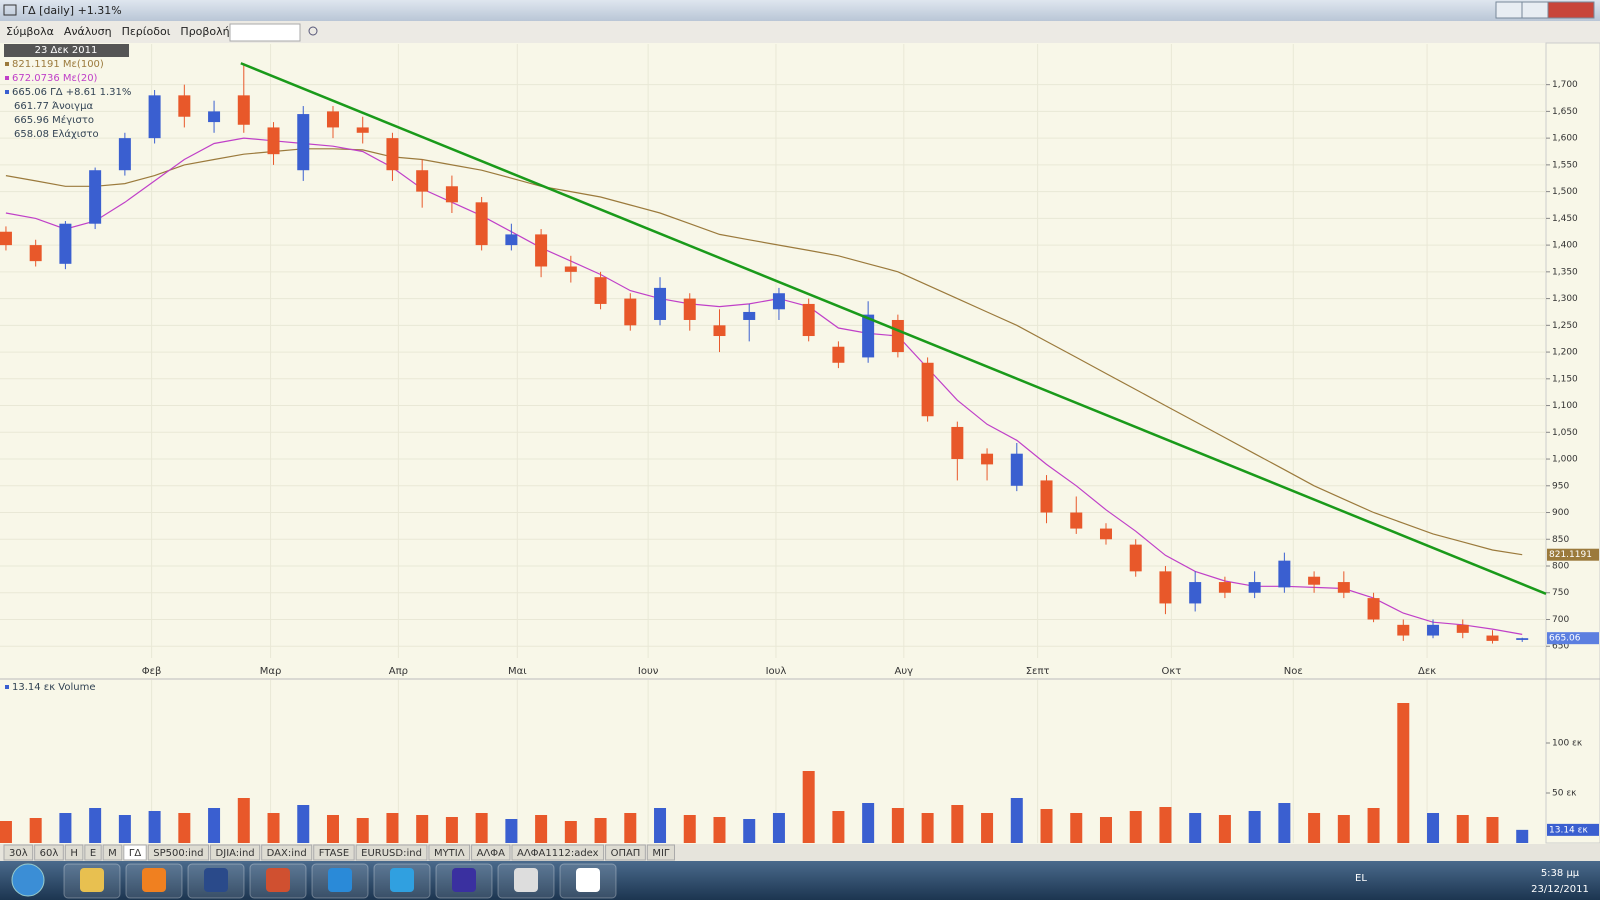  Describe the element at coordinates (55, 78) in the screenshot. I see `legend-entry: 672.0736 Με(20)` at that location.